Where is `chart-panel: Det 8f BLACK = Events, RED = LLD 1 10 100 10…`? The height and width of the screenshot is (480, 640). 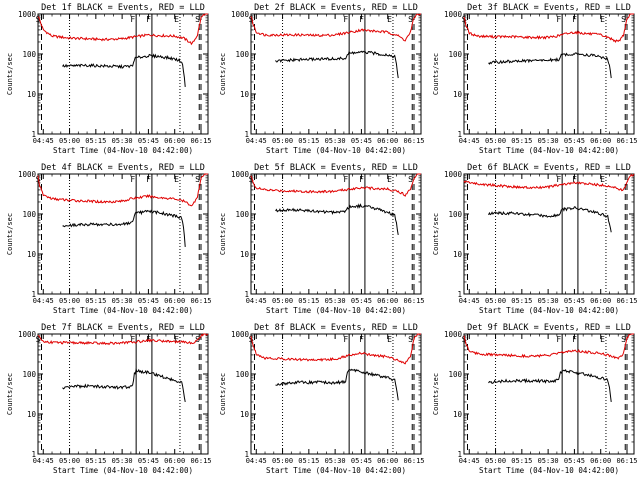 chart-panel: Det 8f BLACK = Events, RED = LLD 1 10 100 10… is located at coordinates (322, 399).